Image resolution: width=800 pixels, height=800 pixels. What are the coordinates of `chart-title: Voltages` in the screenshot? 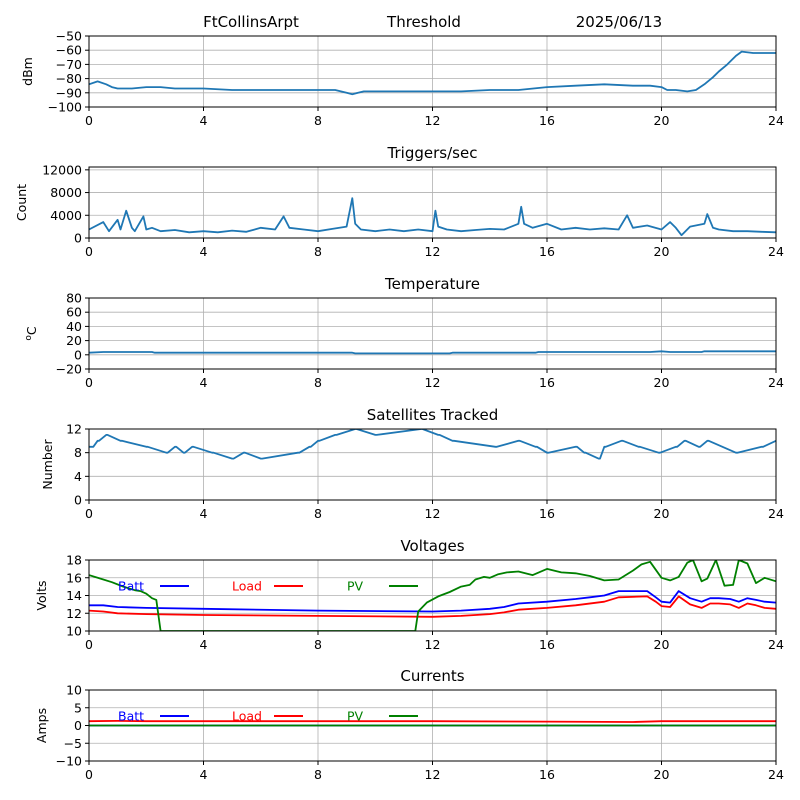 It's located at (432, 546).